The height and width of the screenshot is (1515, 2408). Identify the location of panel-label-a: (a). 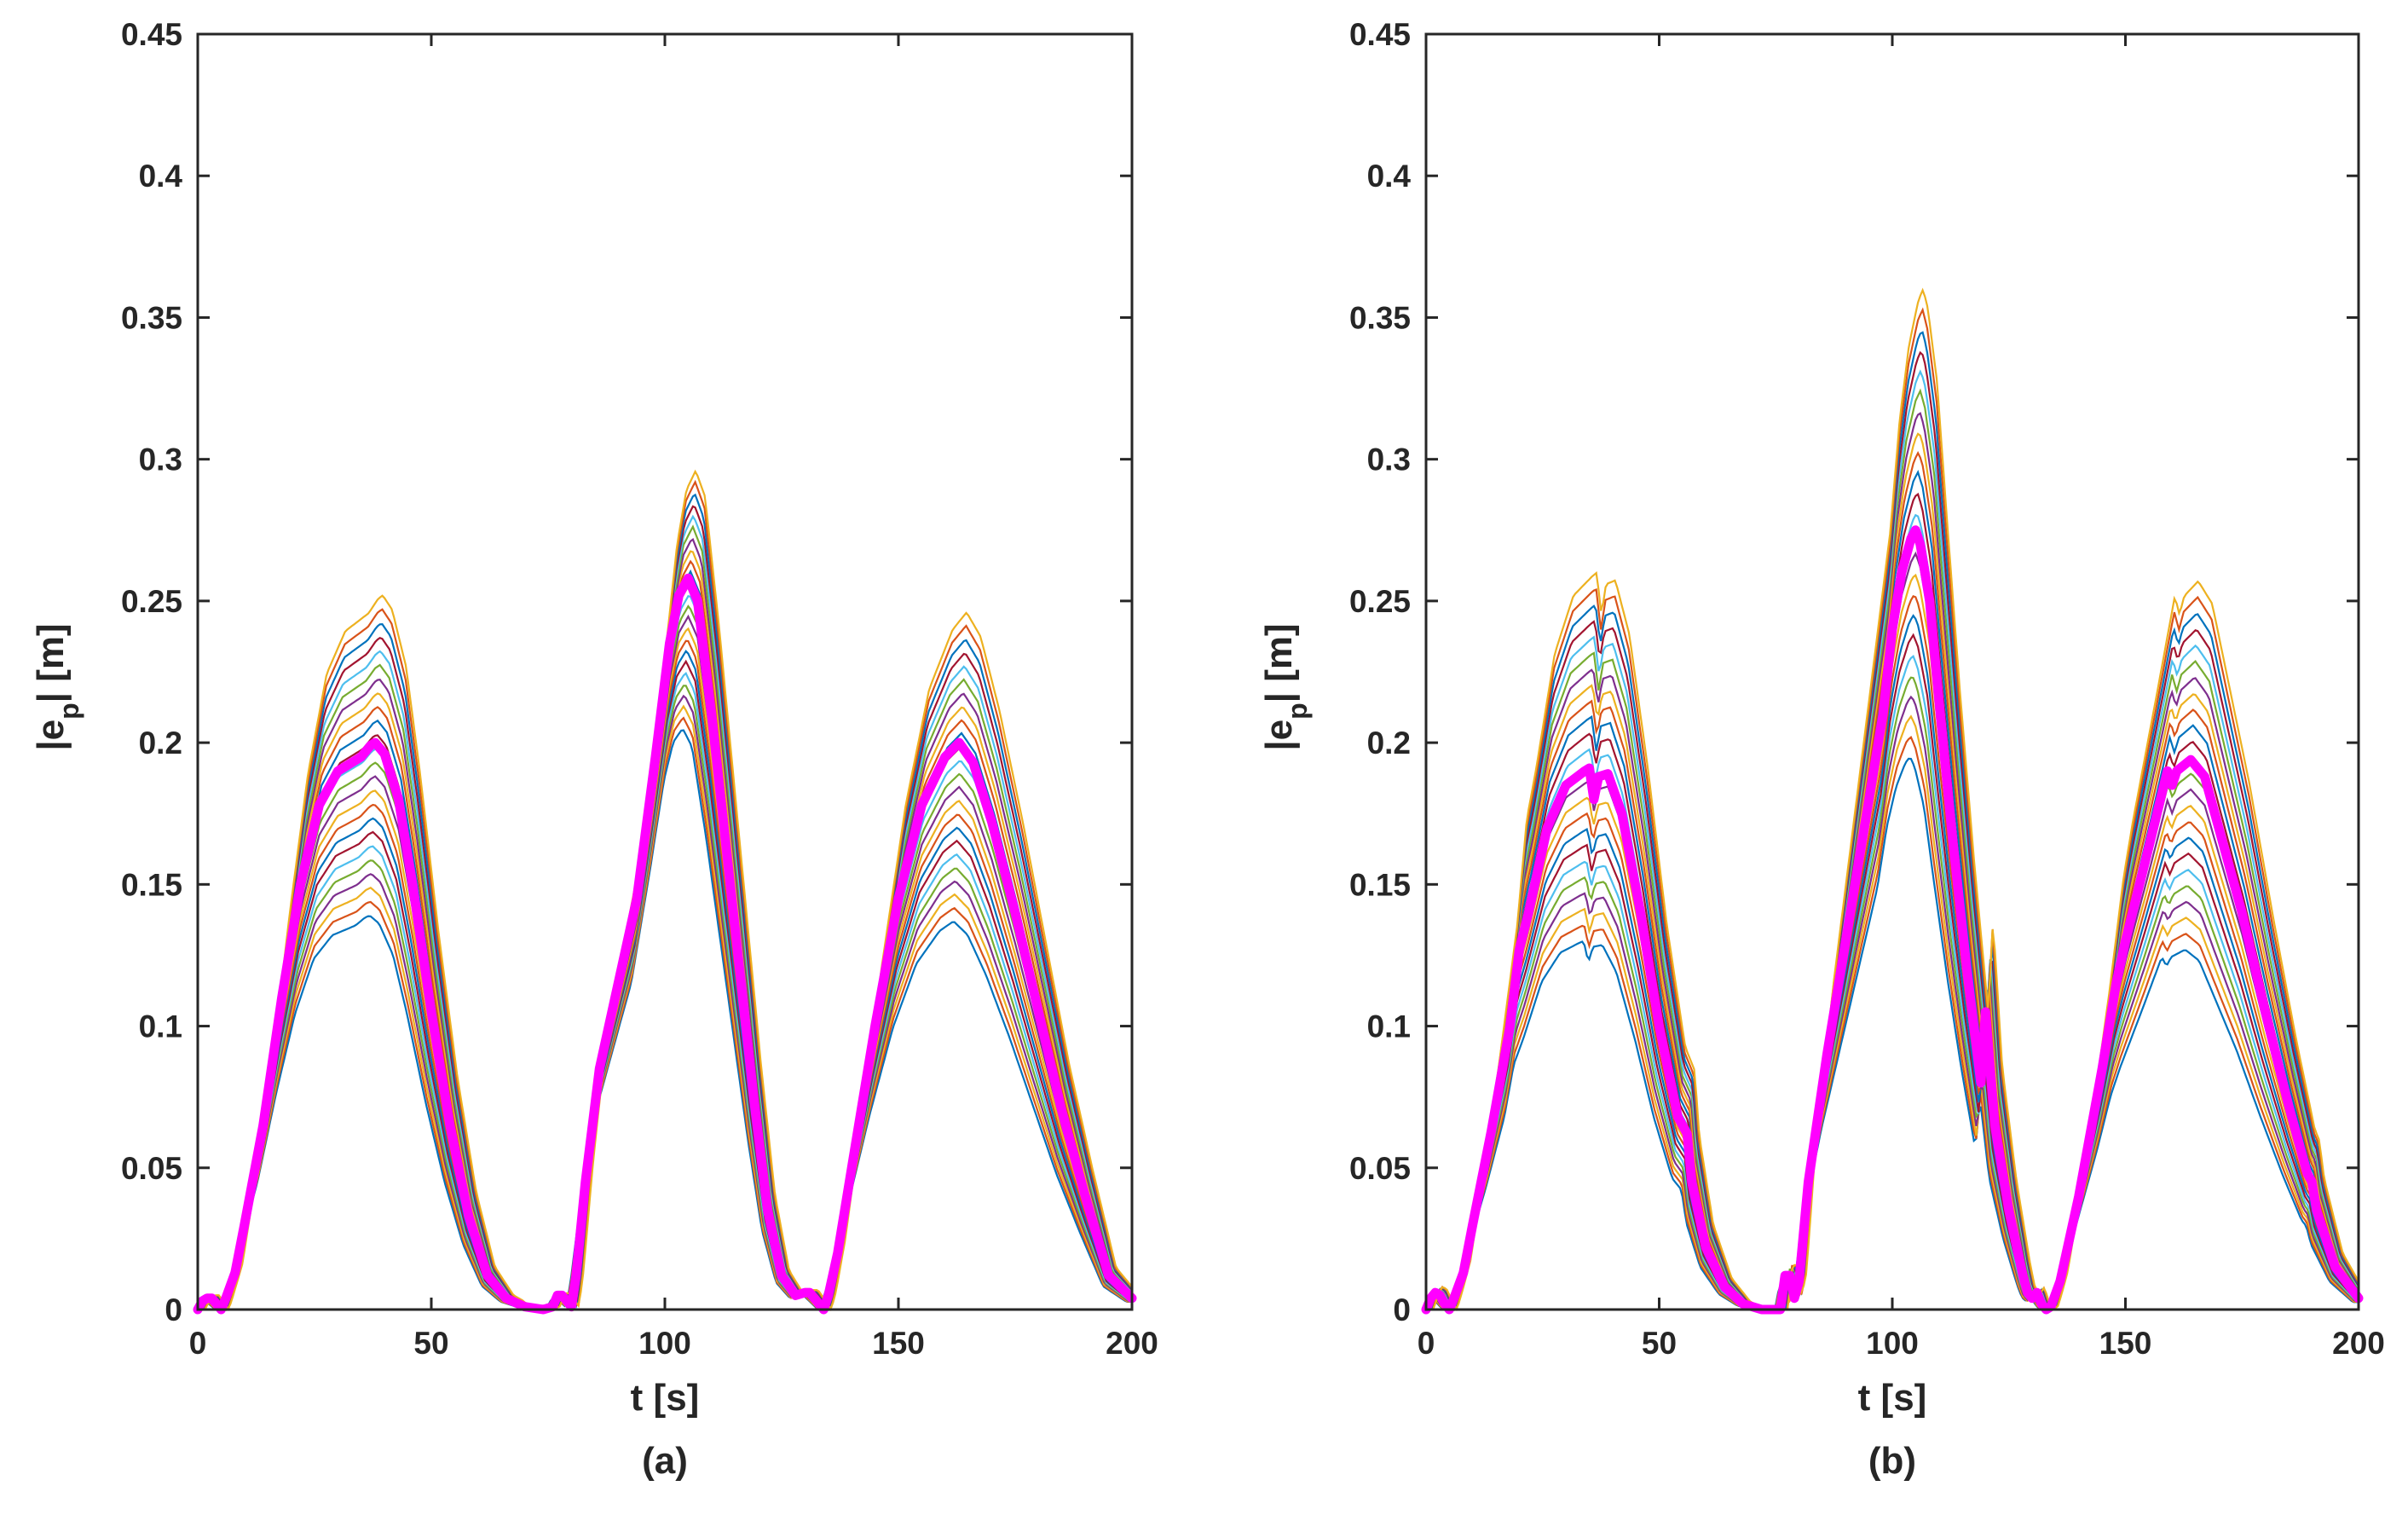
(665, 1461).